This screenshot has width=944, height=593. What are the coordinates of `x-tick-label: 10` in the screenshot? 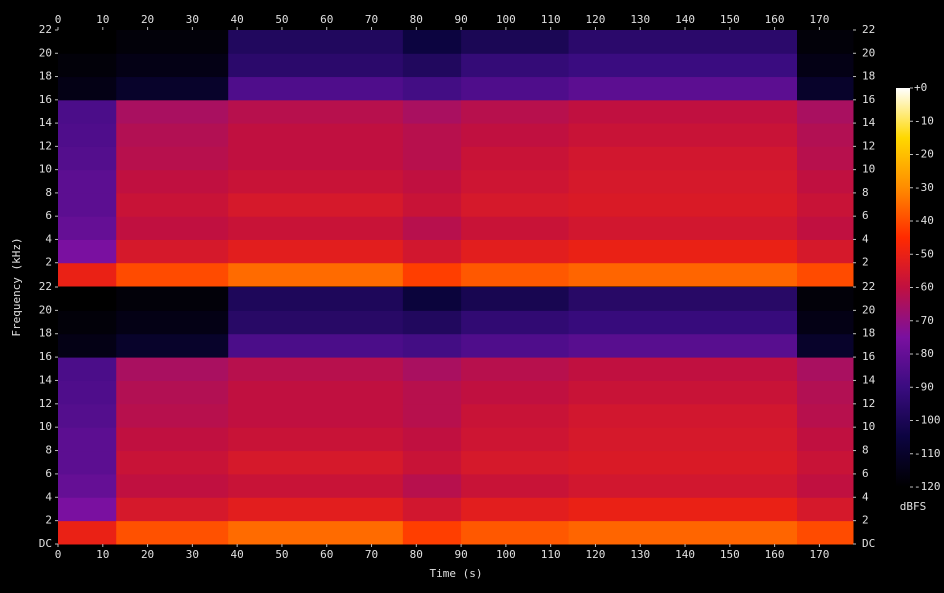 It's located at (102, 554).